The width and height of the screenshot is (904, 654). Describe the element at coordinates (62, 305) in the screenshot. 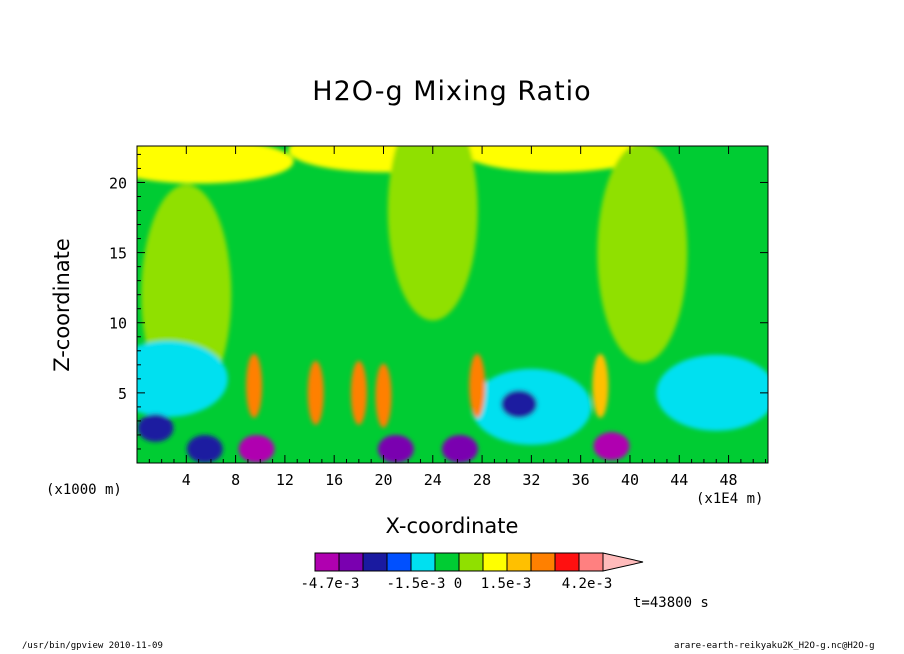

I see `y-axis-label: Z-coordinate` at that location.